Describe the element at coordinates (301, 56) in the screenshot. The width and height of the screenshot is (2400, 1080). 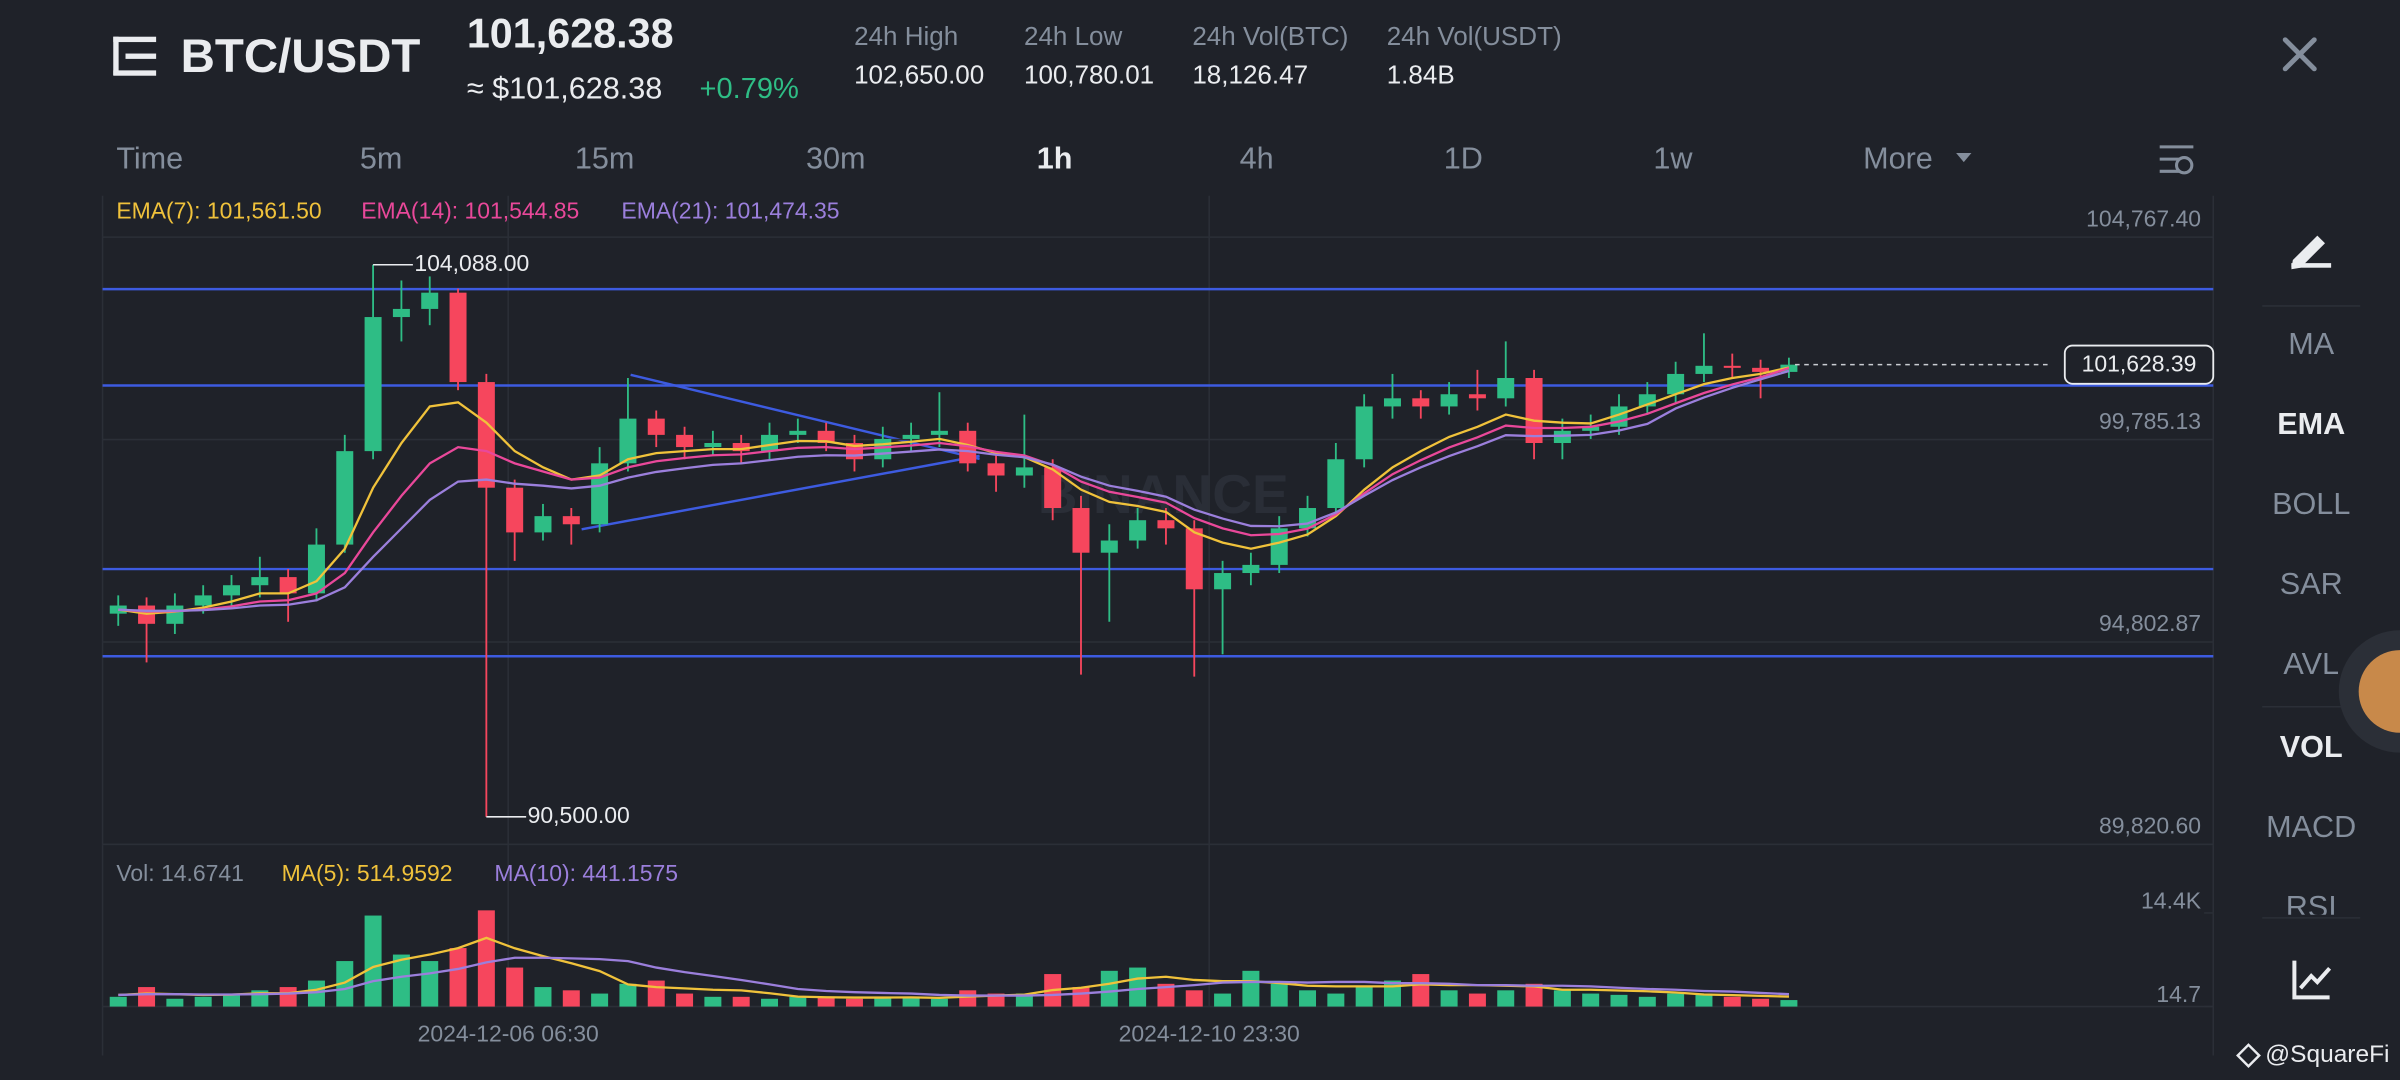
I see `pair: BTC/USDT` at that location.